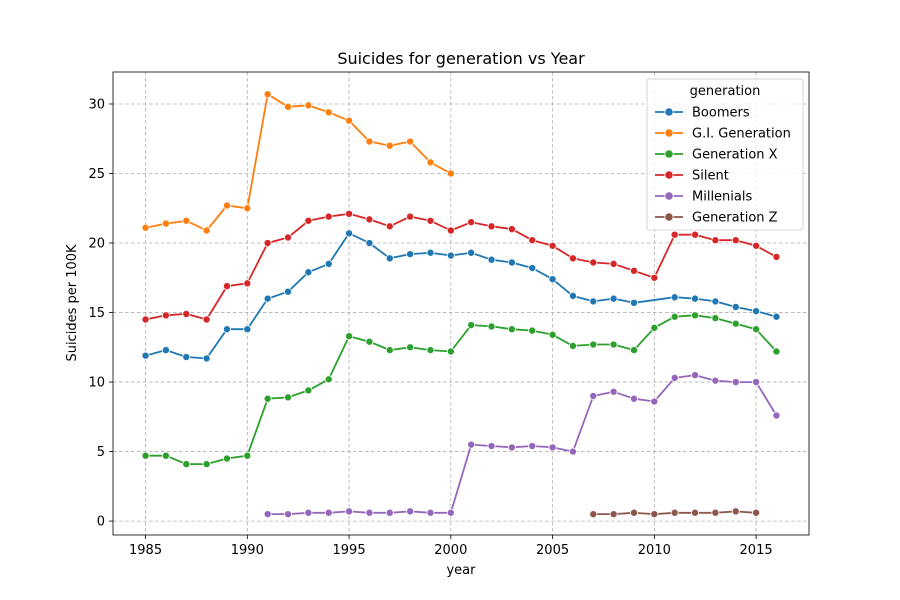 The height and width of the screenshot is (600, 900). Describe the element at coordinates (552, 550) in the screenshot. I see `x-tick-label: 2005` at that location.